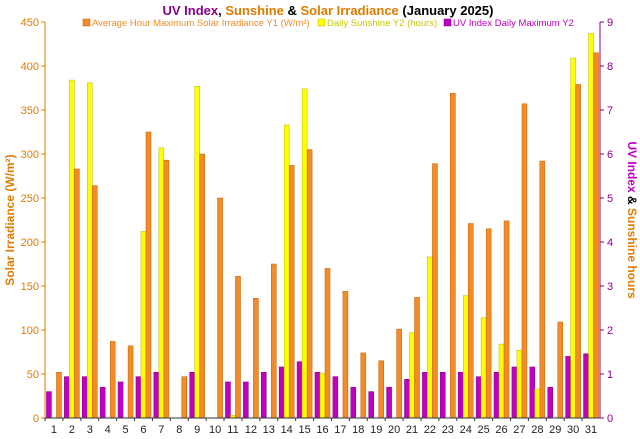 This screenshot has width=640, height=439. Describe the element at coordinates (197, 430) in the screenshot. I see `x-tick-label: 9` at that location.